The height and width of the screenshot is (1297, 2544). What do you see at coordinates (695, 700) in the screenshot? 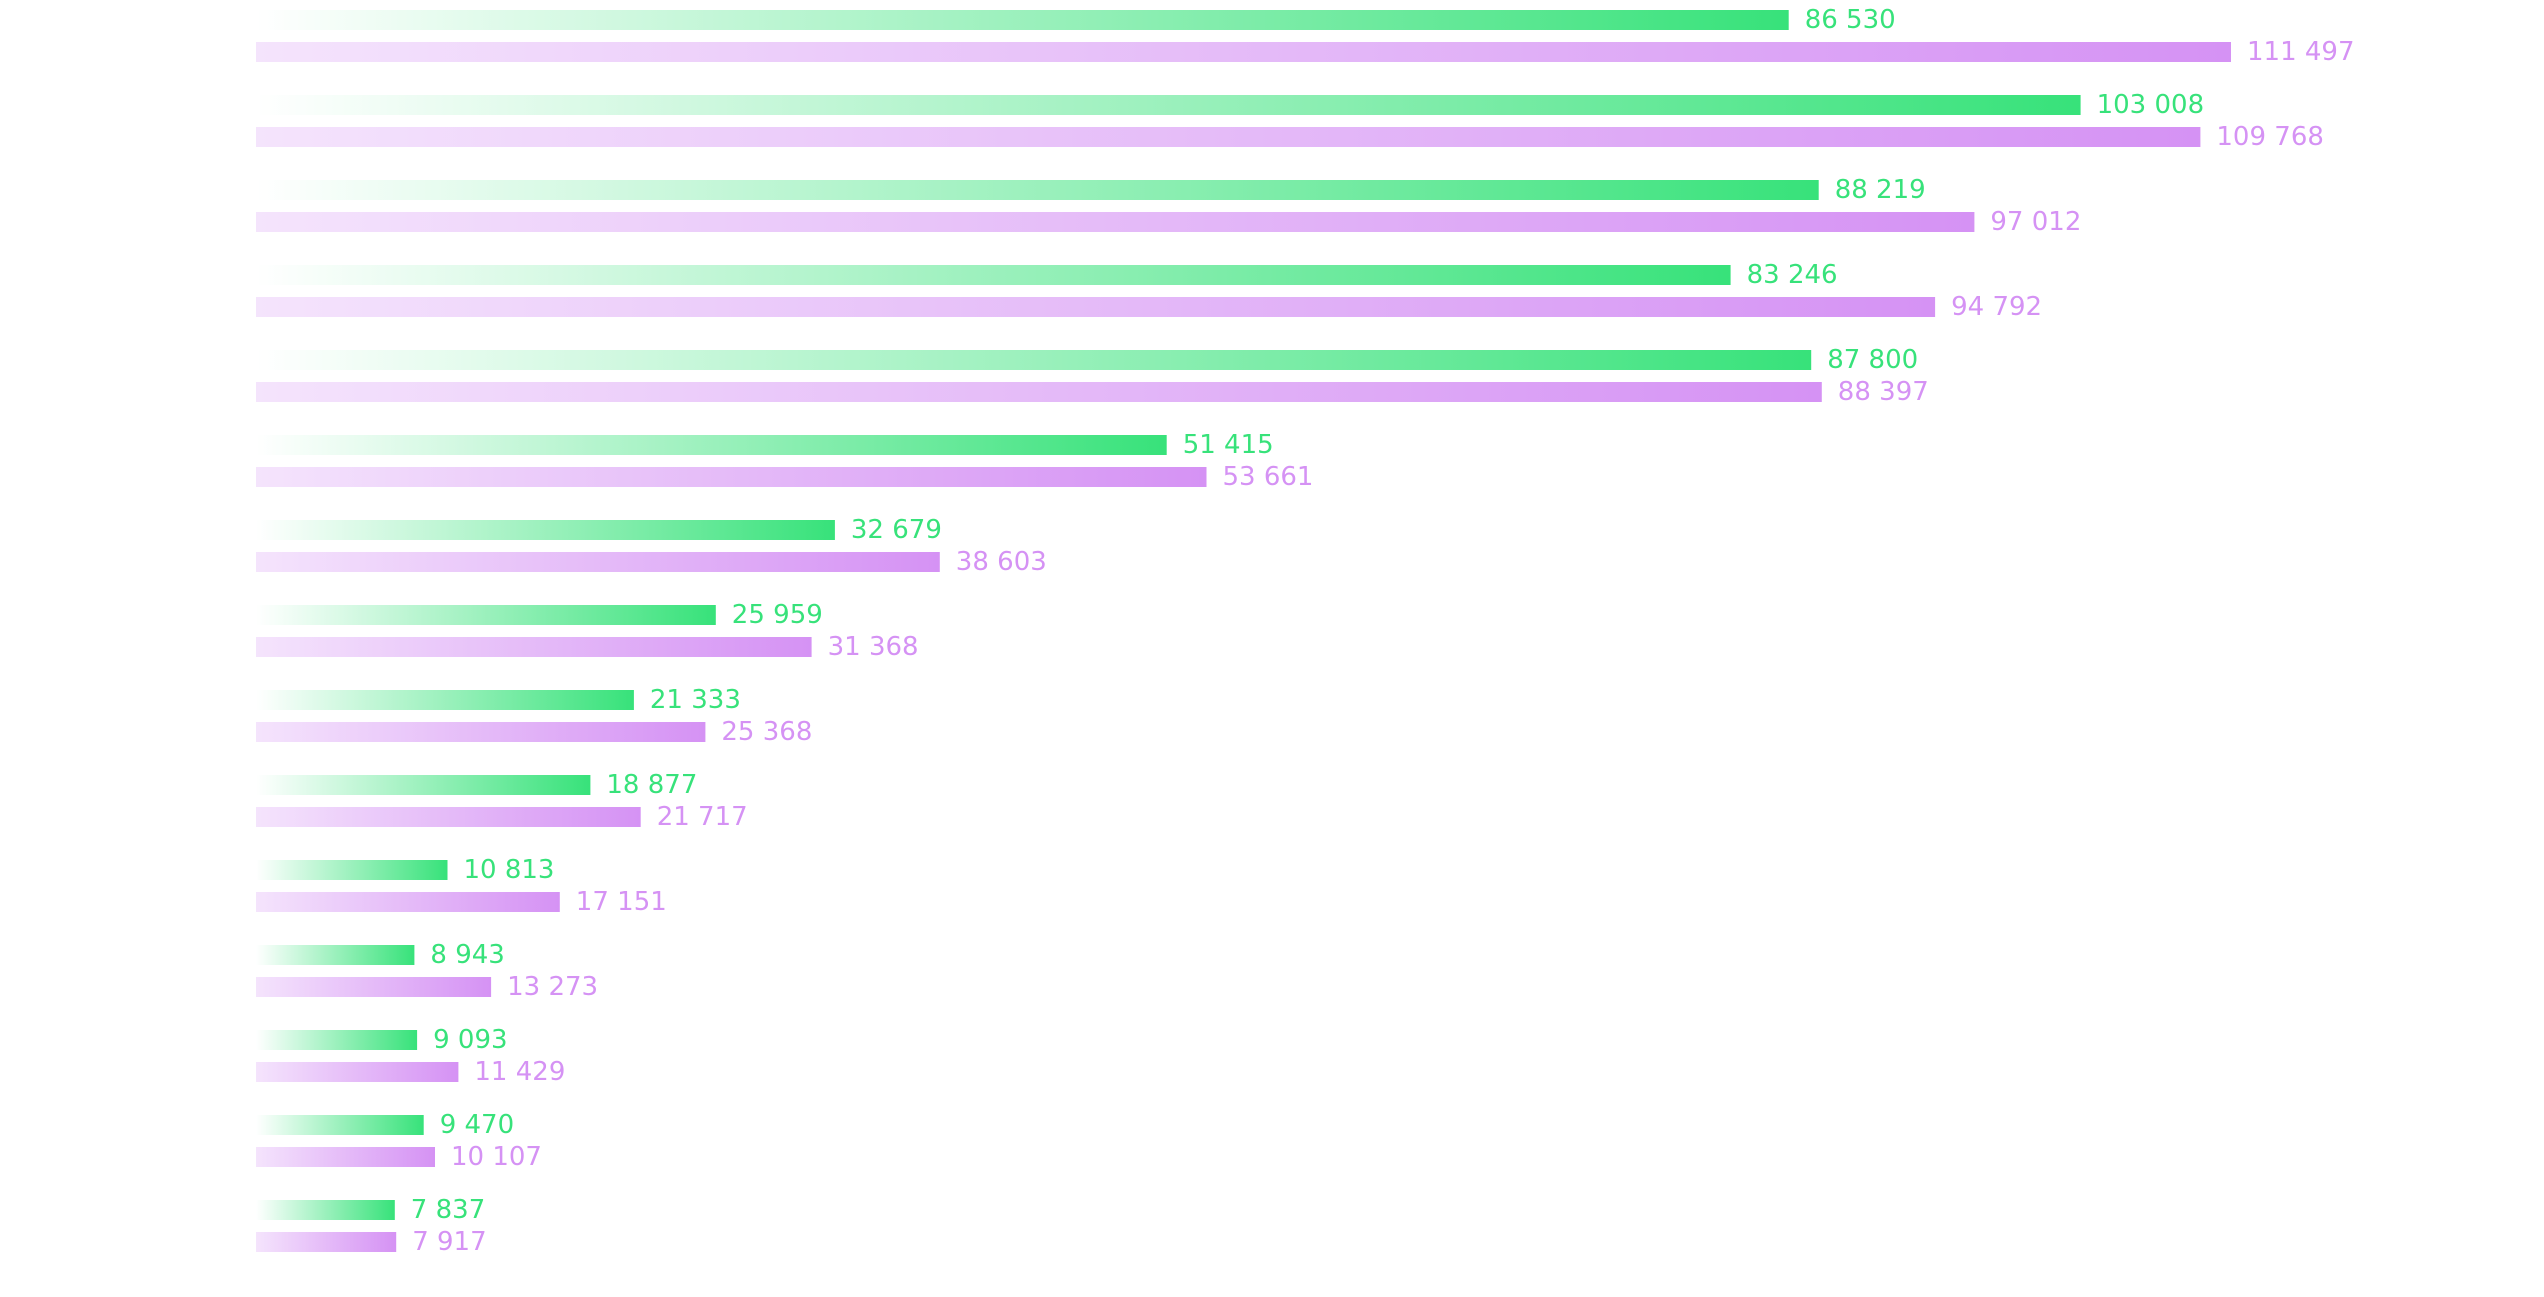
I see `value-label-series-1-row-9: 21 333` at bounding box center [695, 700].